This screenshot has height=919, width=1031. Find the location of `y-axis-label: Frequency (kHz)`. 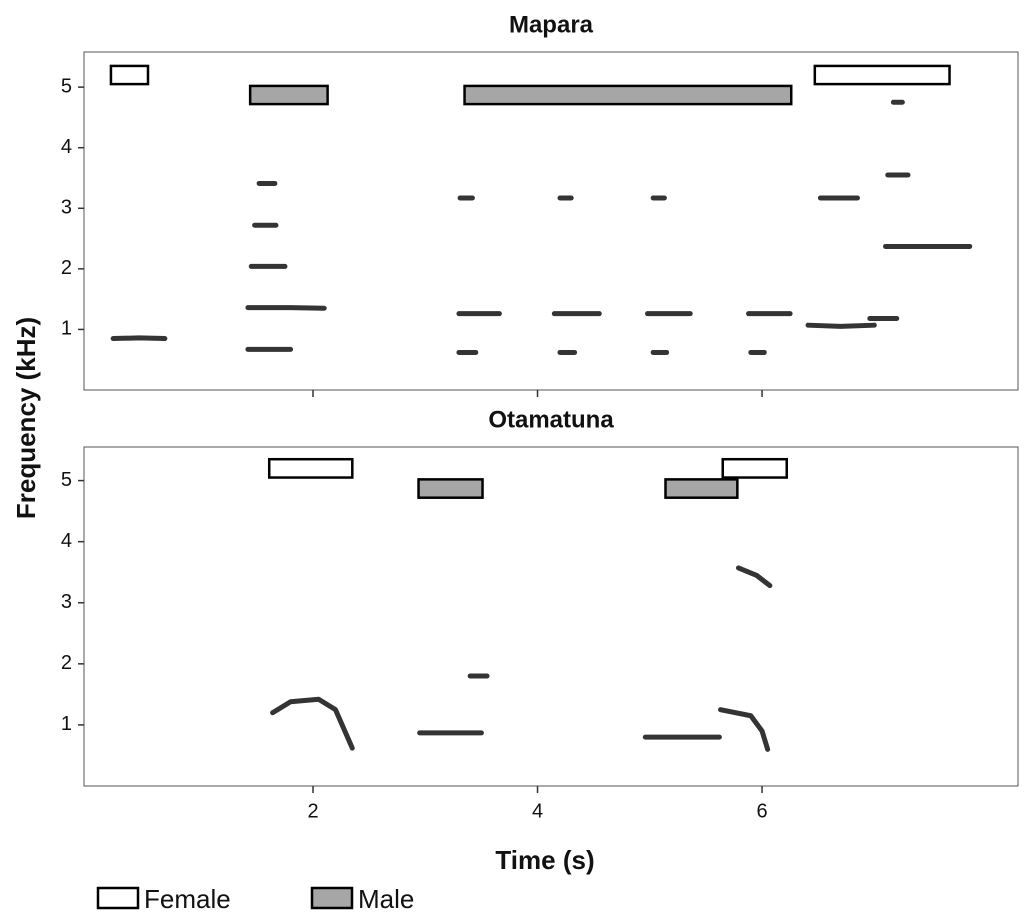

y-axis-label: Frequency (kHz) is located at coordinates (26, 418).